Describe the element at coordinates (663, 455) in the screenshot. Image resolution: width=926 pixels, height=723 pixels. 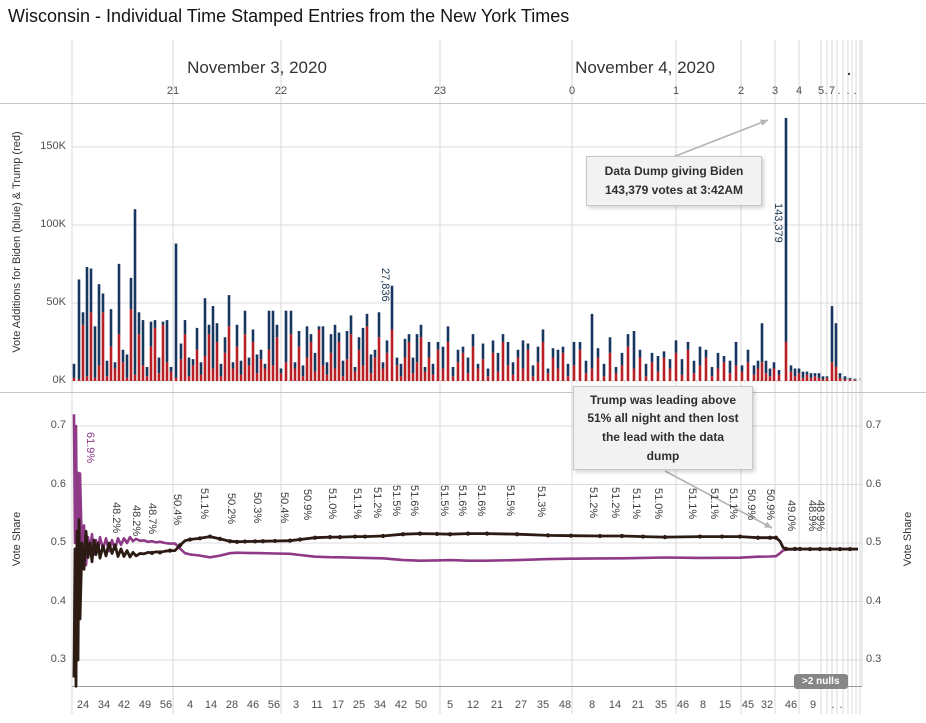
I see `annotation-trump-lead-line4: dump` at that location.